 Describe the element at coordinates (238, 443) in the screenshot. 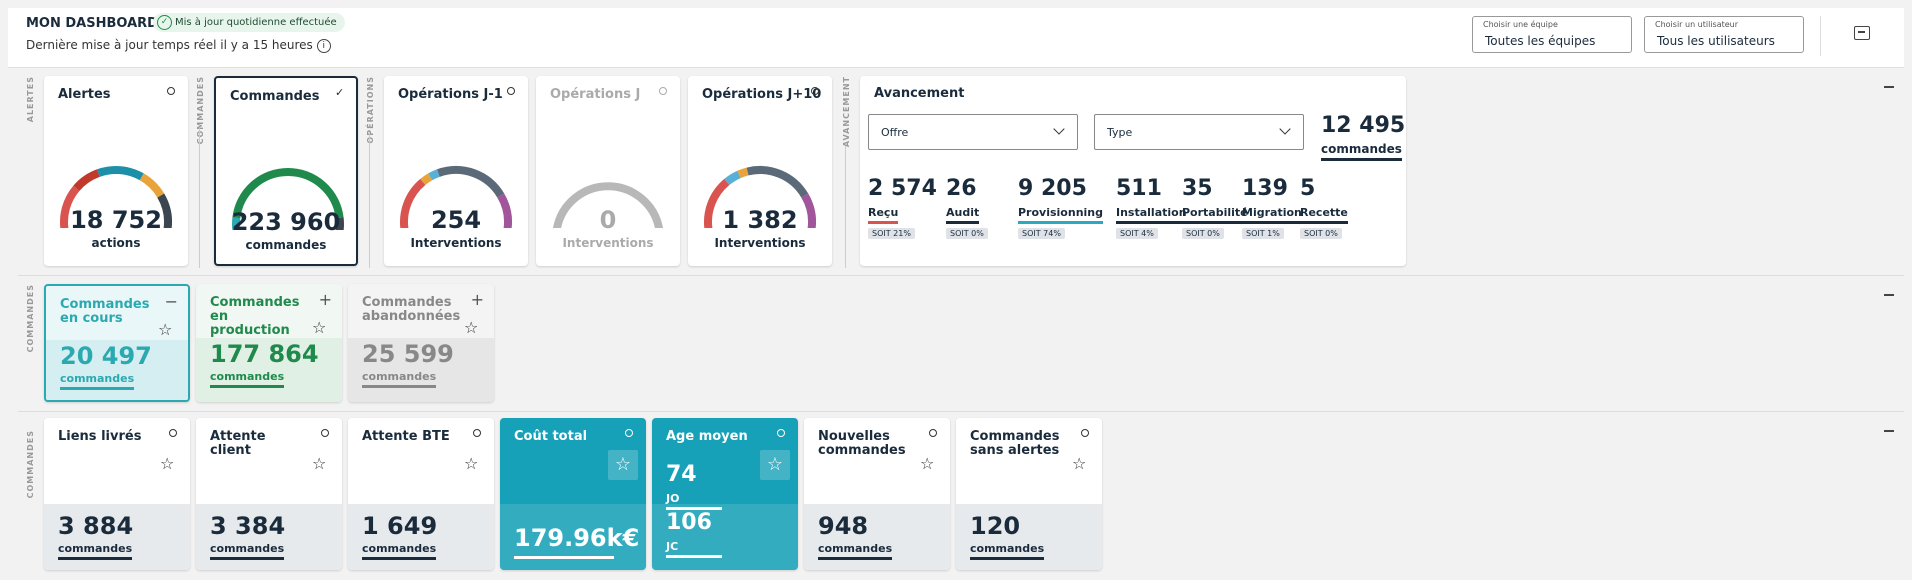

I see `kpi-card-title: Attente client` at that location.